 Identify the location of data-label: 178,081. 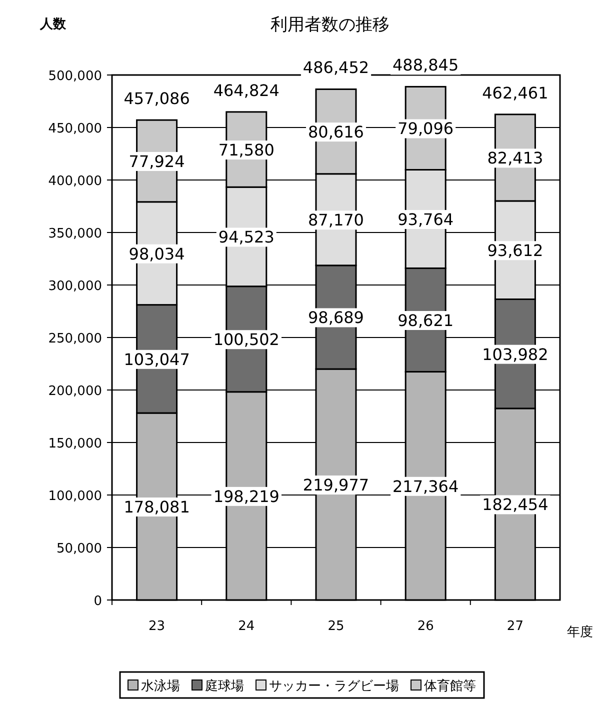
(157, 507).